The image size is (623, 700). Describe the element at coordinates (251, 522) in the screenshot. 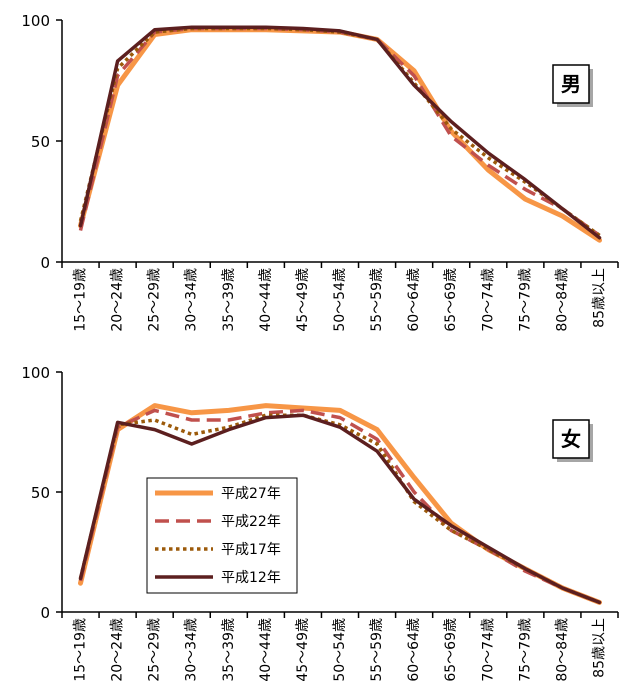

I see `legend-label: 平成22年` at that location.